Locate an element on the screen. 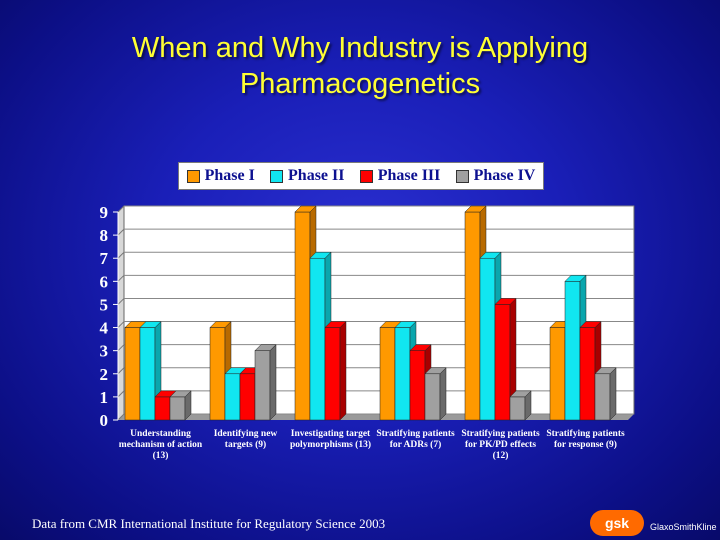 The image size is (720, 540). gsk-logo-mark: gsk is located at coordinates (617, 523).